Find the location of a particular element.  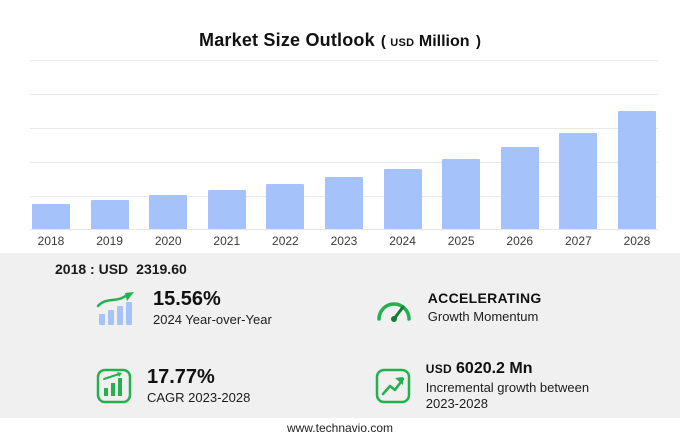

title-unit-usd: USD is located at coordinates (402, 43).